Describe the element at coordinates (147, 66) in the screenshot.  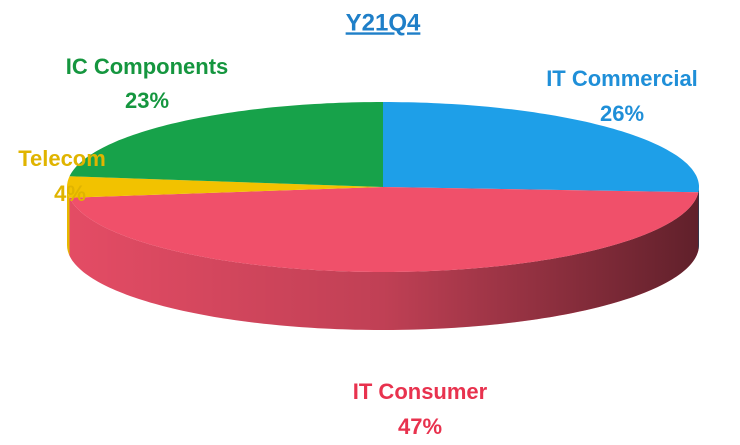
I see `slice-label: IC Components` at that location.